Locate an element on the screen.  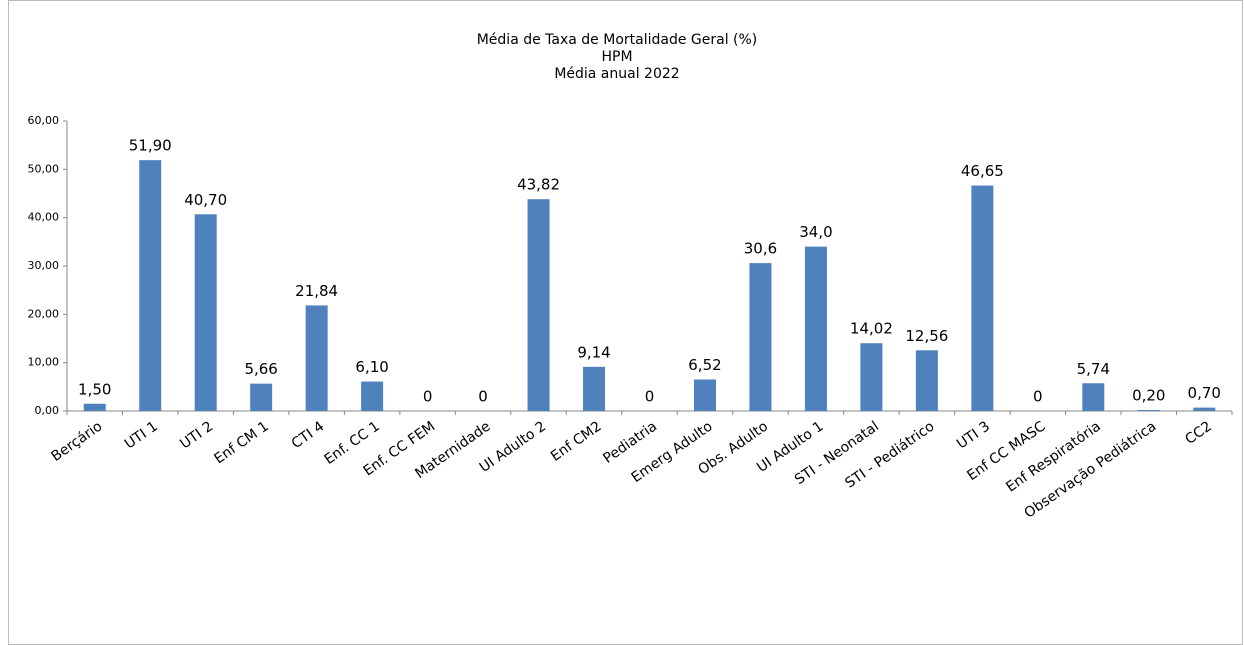
chart-title: Média anual 2022 is located at coordinates (616, 74).